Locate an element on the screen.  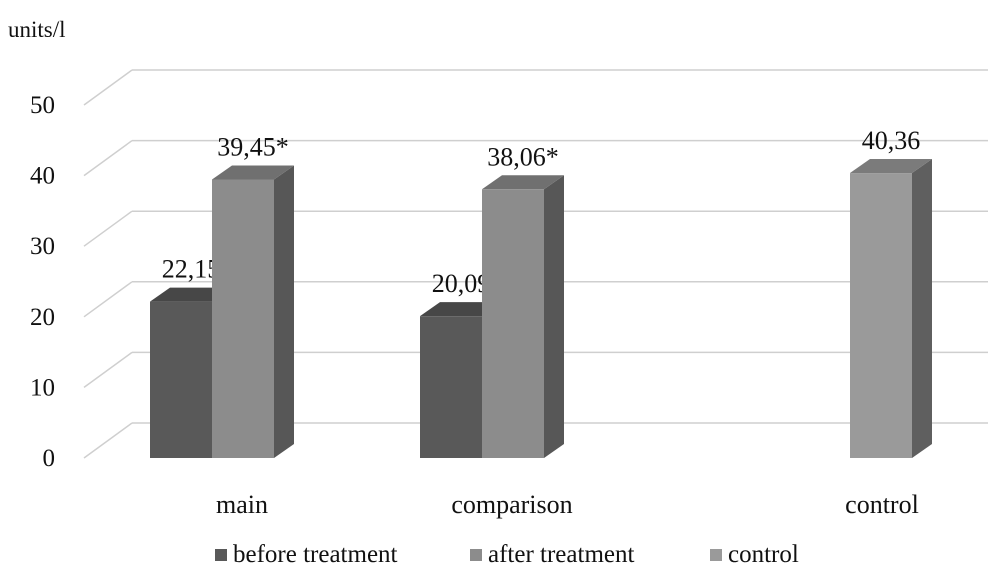
y-tick-label: 40 is located at coordinates (42, 176).